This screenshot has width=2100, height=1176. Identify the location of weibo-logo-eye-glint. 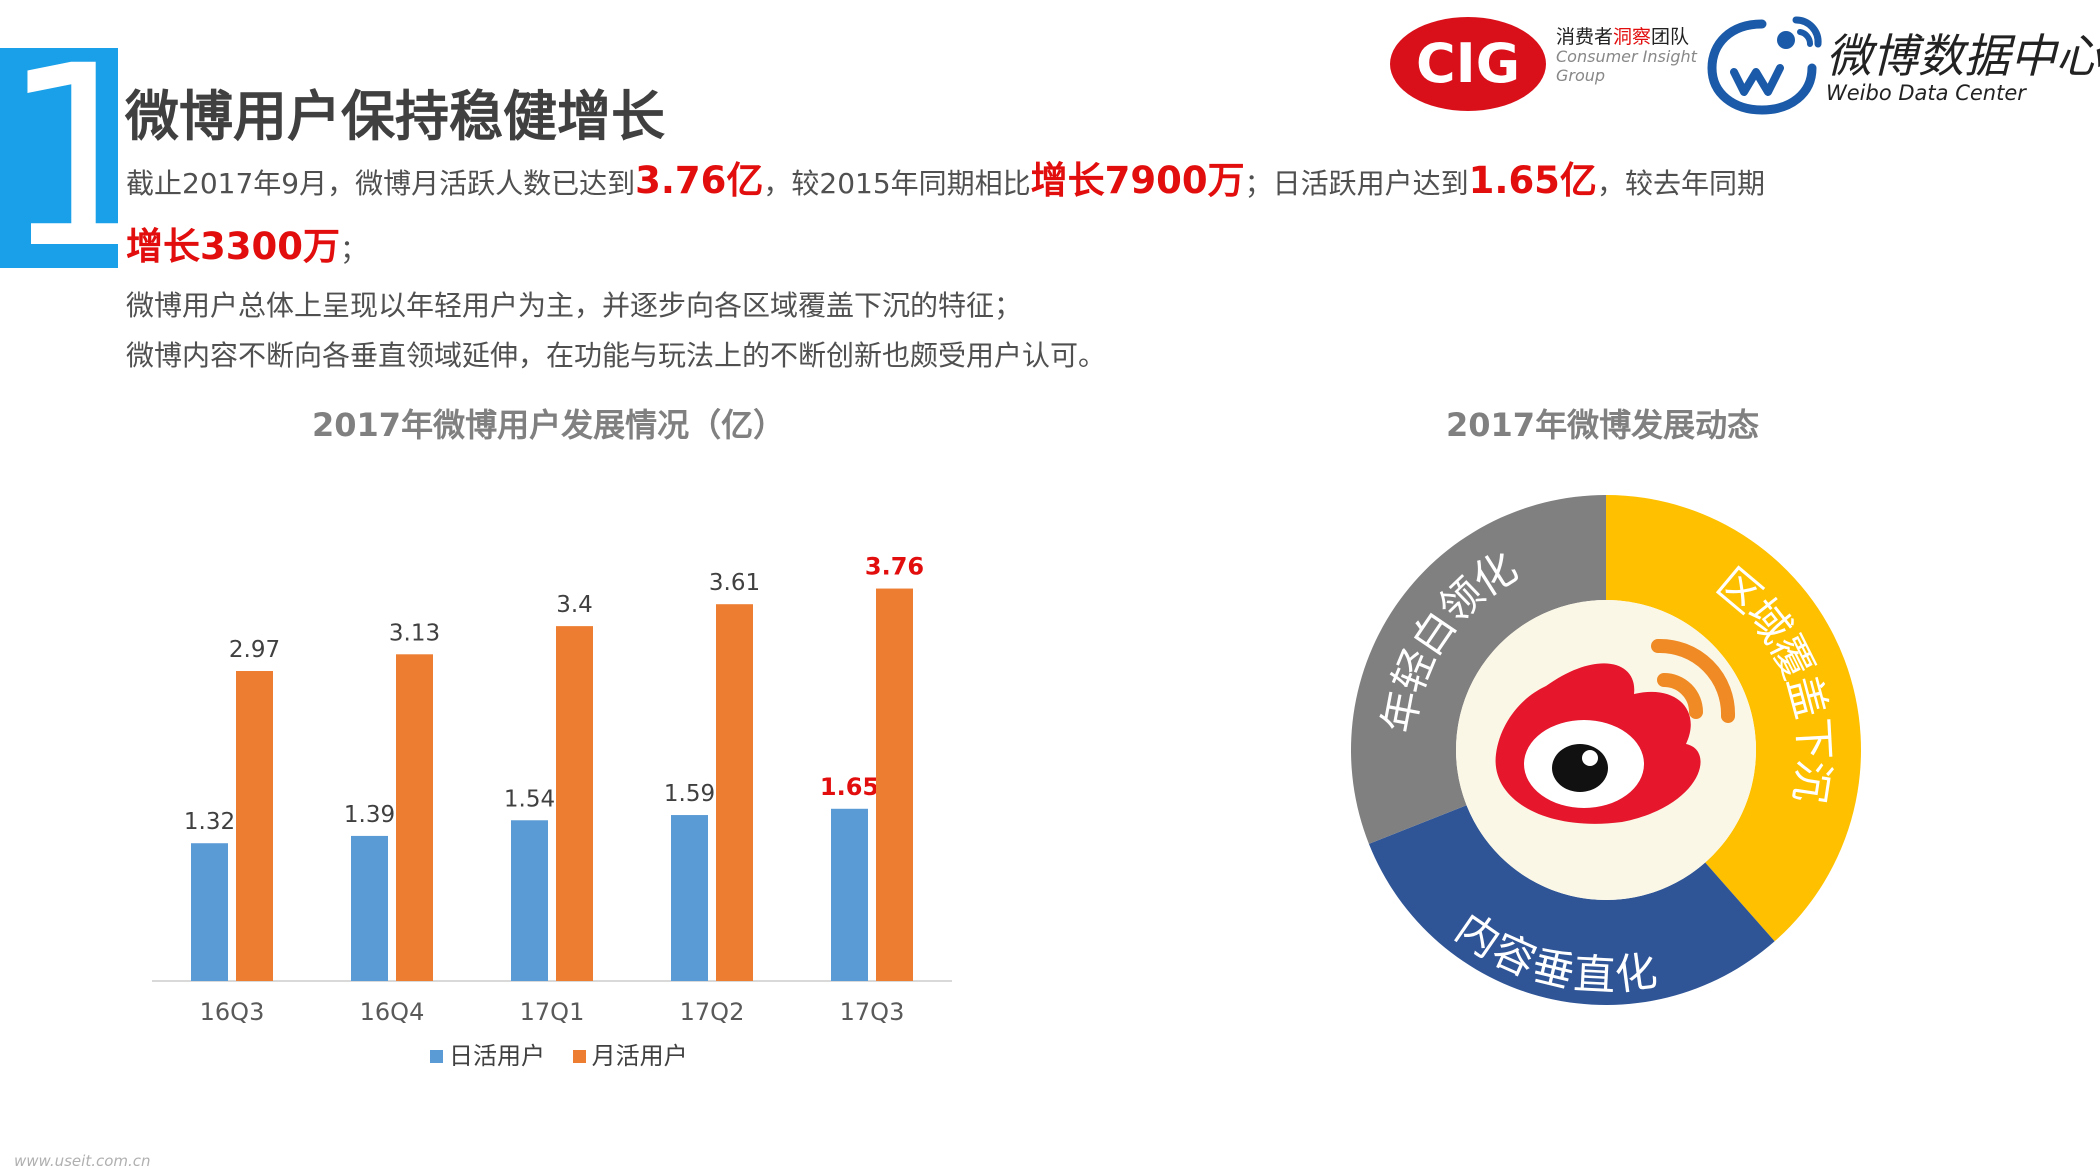
(1590, 758).